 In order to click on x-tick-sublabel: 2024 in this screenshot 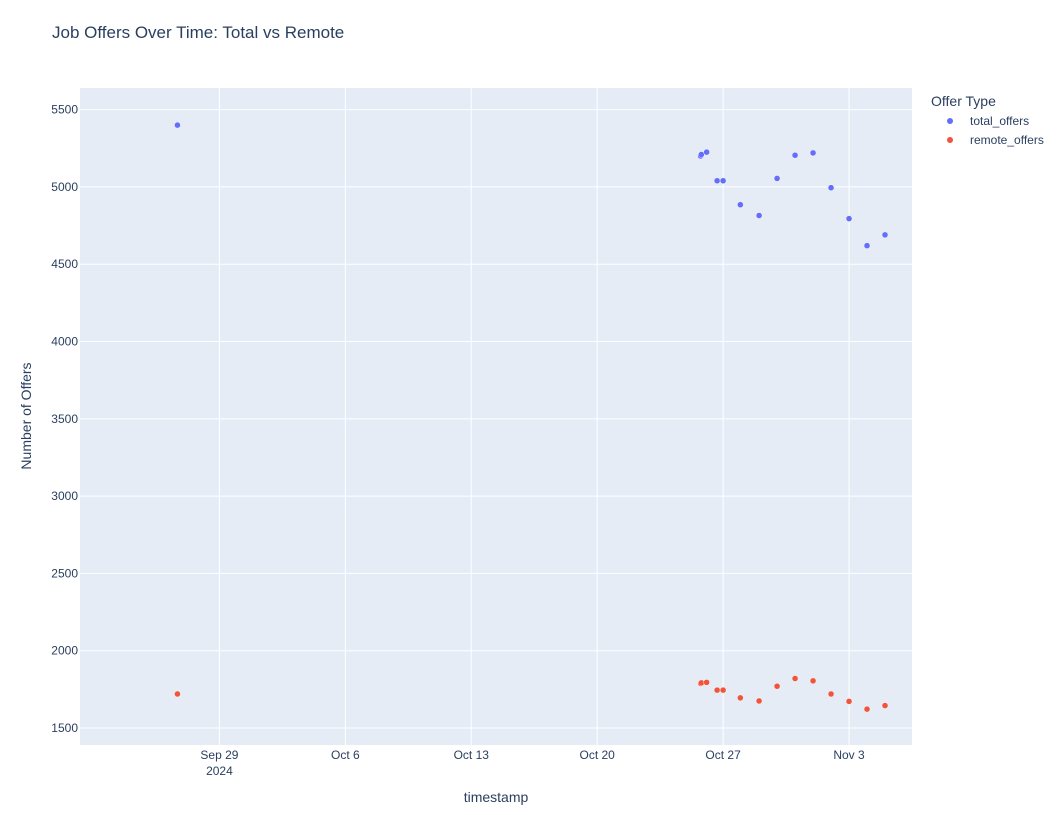, I will do `click(219, 771)`.